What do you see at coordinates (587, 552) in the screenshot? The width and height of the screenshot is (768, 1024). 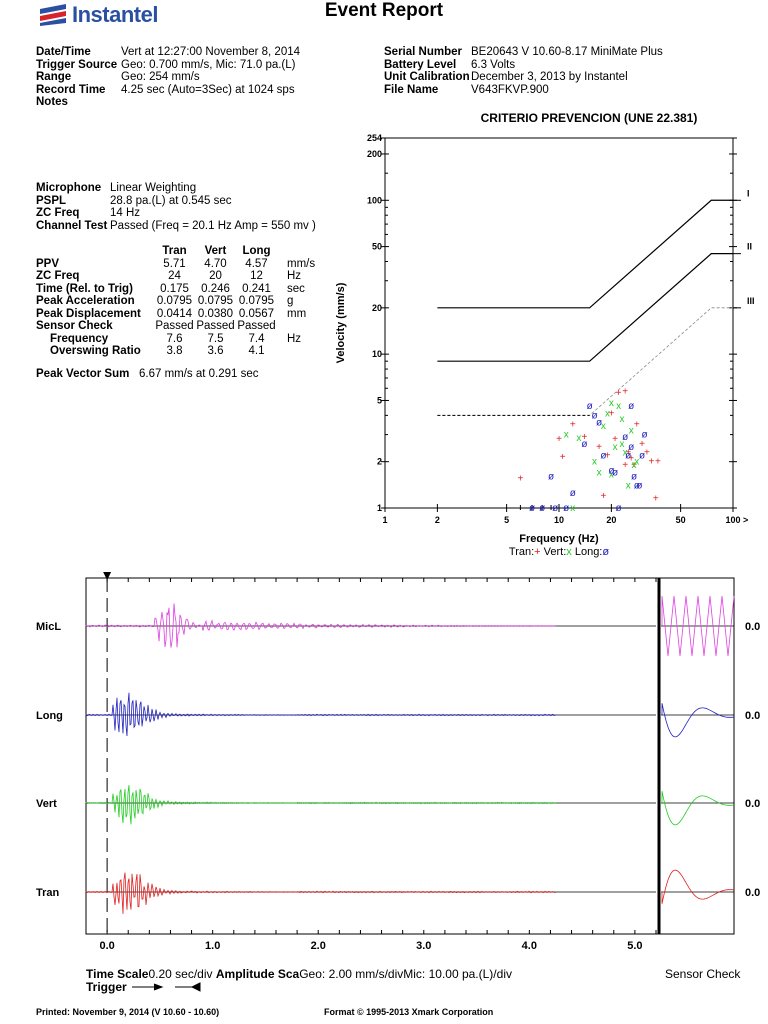 I see `legend-part: Long:` at bounding box center [587, 552].